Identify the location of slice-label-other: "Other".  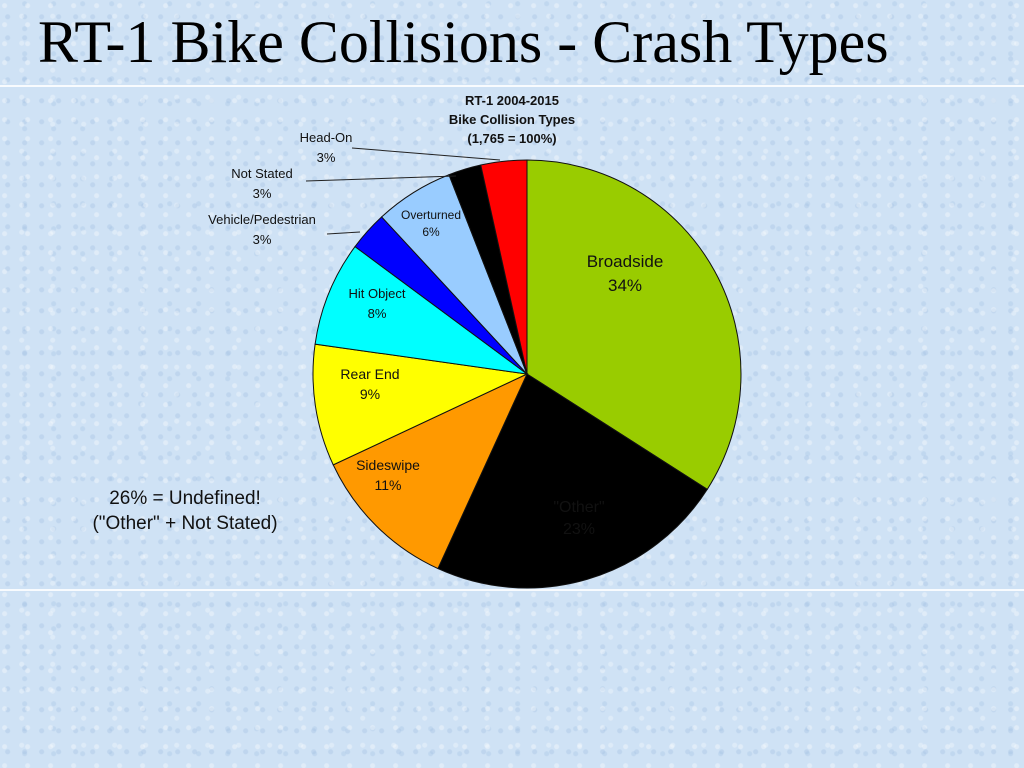
(578, 507).